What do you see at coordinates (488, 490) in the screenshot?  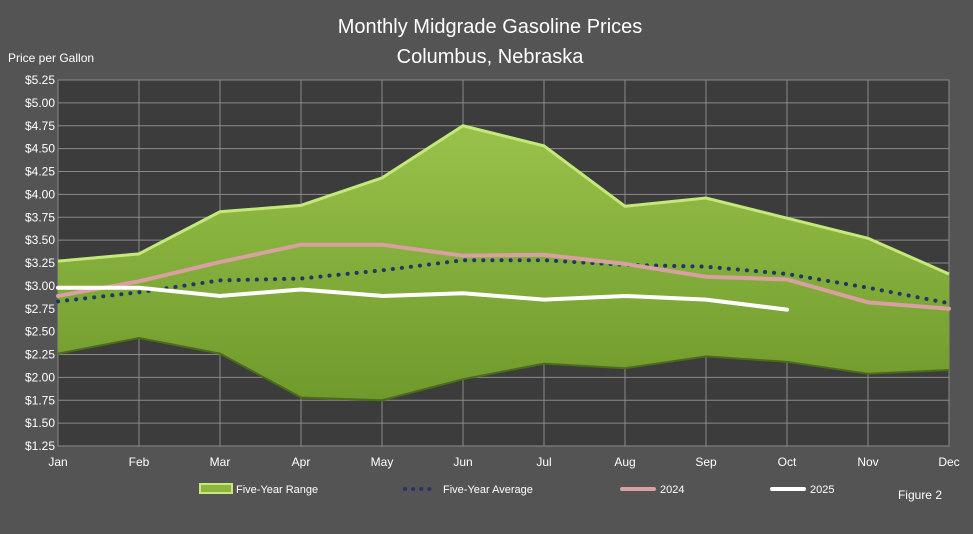 I see `legend-label: Five-Year Average` at bounding box center [488, 490].